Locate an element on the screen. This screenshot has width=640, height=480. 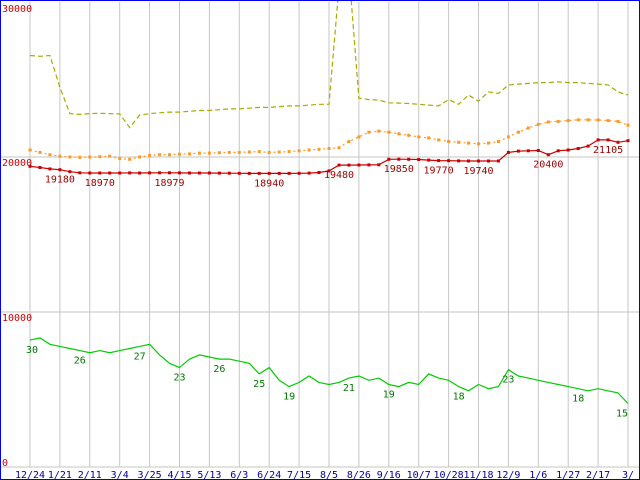
price-value-label: 20400 is located at coordinates (548, 165).